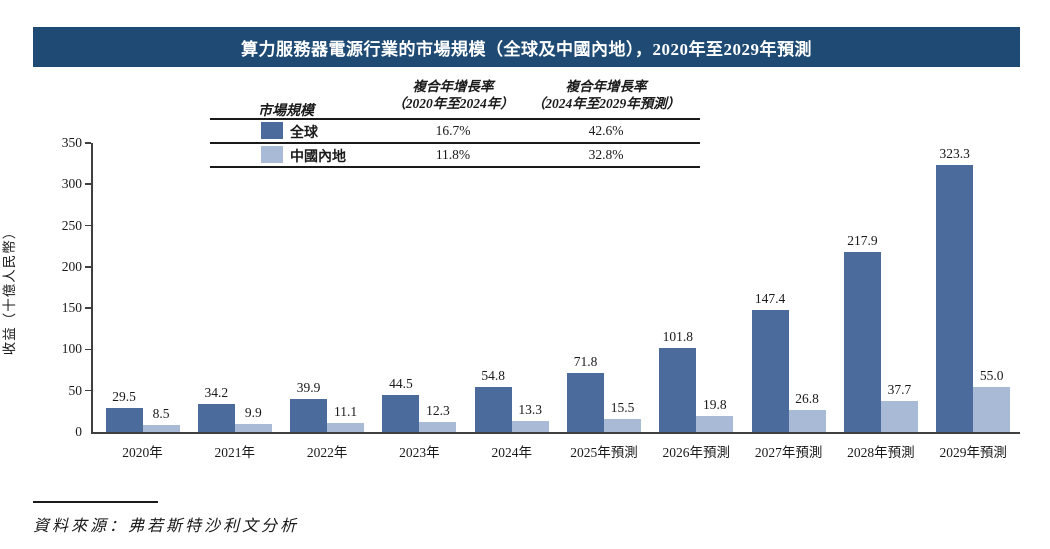 This screenshot has width=1050, height=549. What do you see at coordinates (453, 130) in the screenshot?
I see `legend-value-global-cagr1: 16.7%` at bounding box center [453, 130].